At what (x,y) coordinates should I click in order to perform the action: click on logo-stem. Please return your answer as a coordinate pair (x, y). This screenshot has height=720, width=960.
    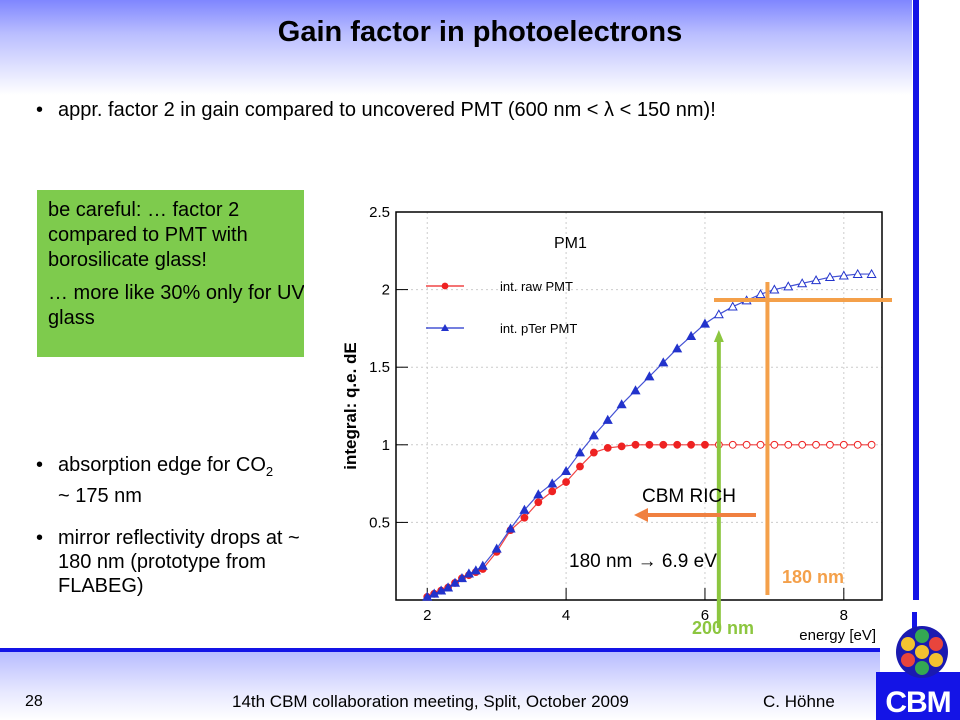
    Looking at the image, I should click on (914, 623).